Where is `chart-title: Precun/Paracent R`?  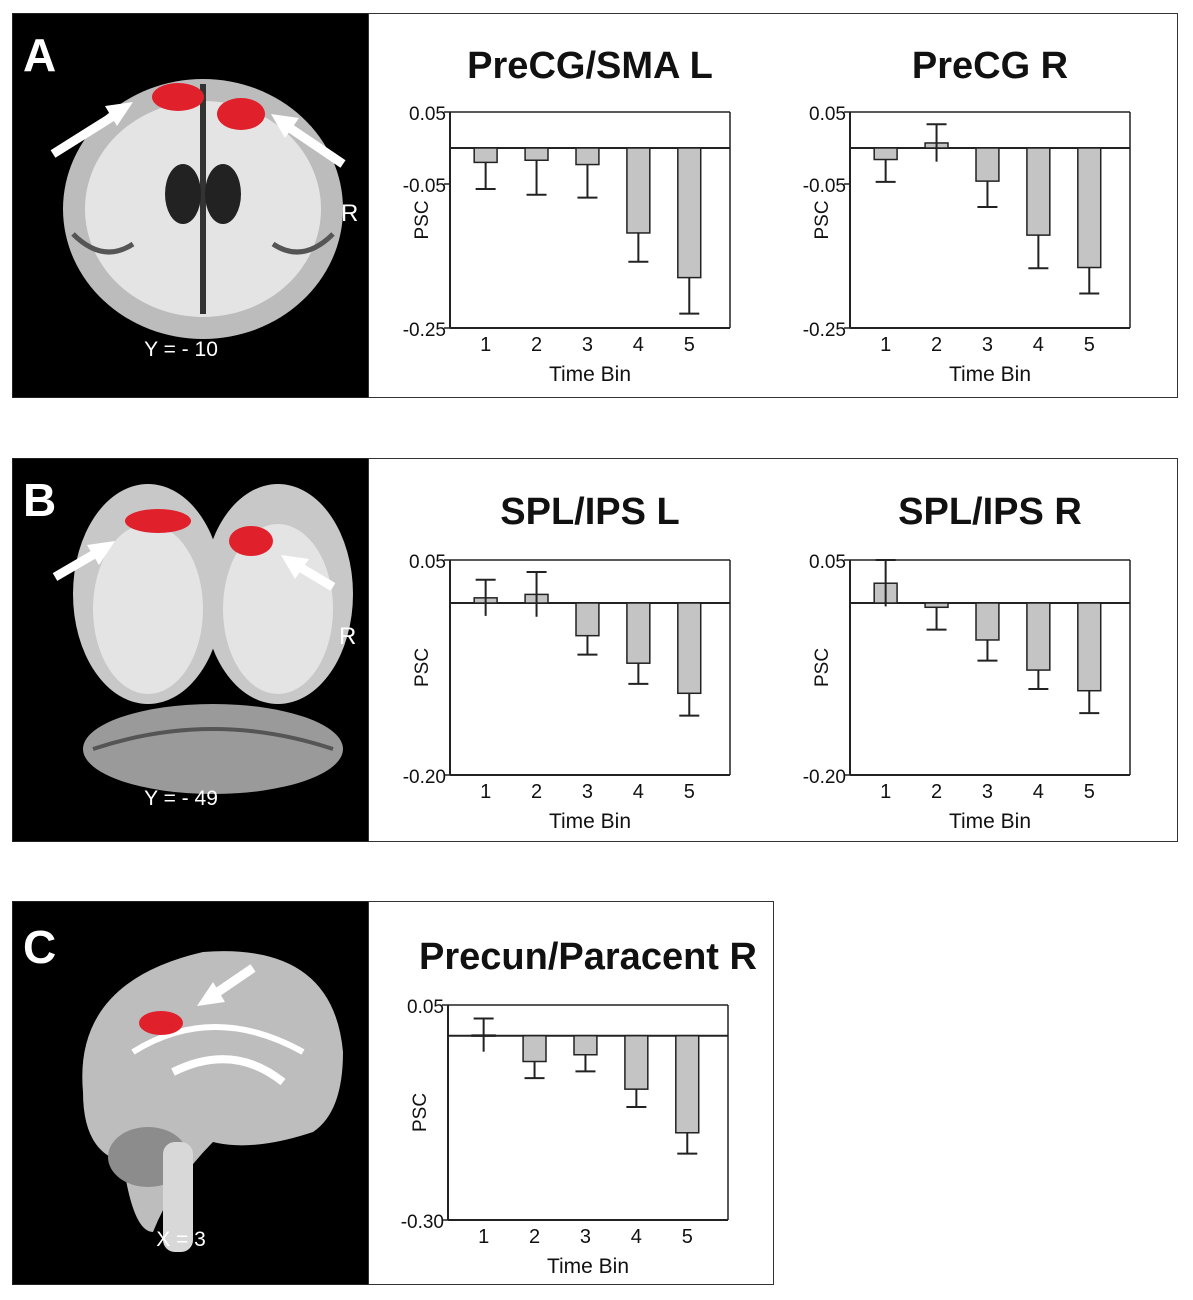 chart-title: Precun/Paracent R is located at coordinates (588, 957).